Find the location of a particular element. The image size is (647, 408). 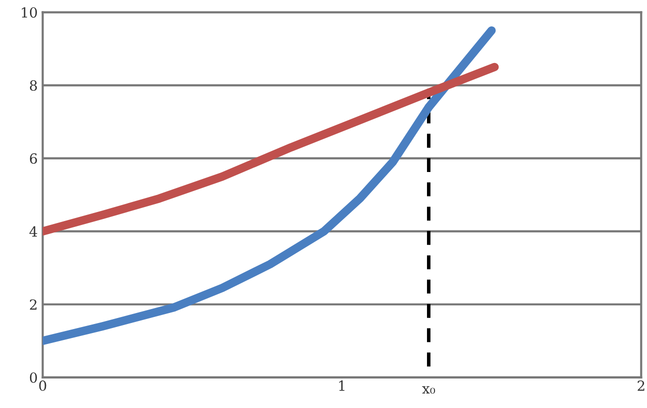

y-tick-label: 2 is located at coordinates (33, 304).